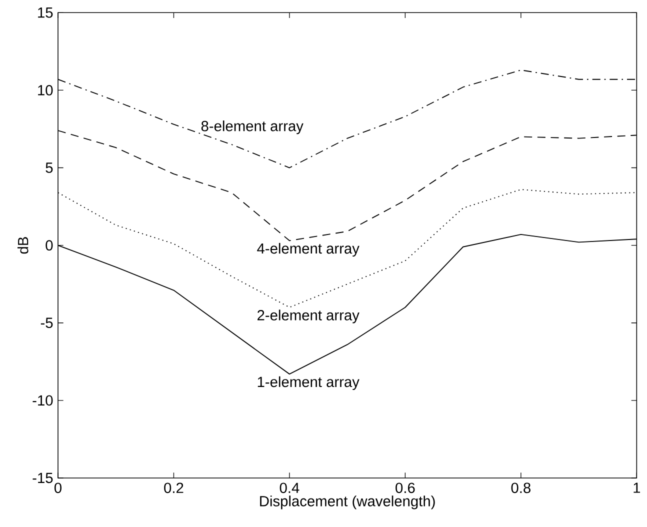 The image size is (647, 527). Describe the element at coordinates (49, 245) in the screenshot. I see `y-tick-label: 0` at that location.